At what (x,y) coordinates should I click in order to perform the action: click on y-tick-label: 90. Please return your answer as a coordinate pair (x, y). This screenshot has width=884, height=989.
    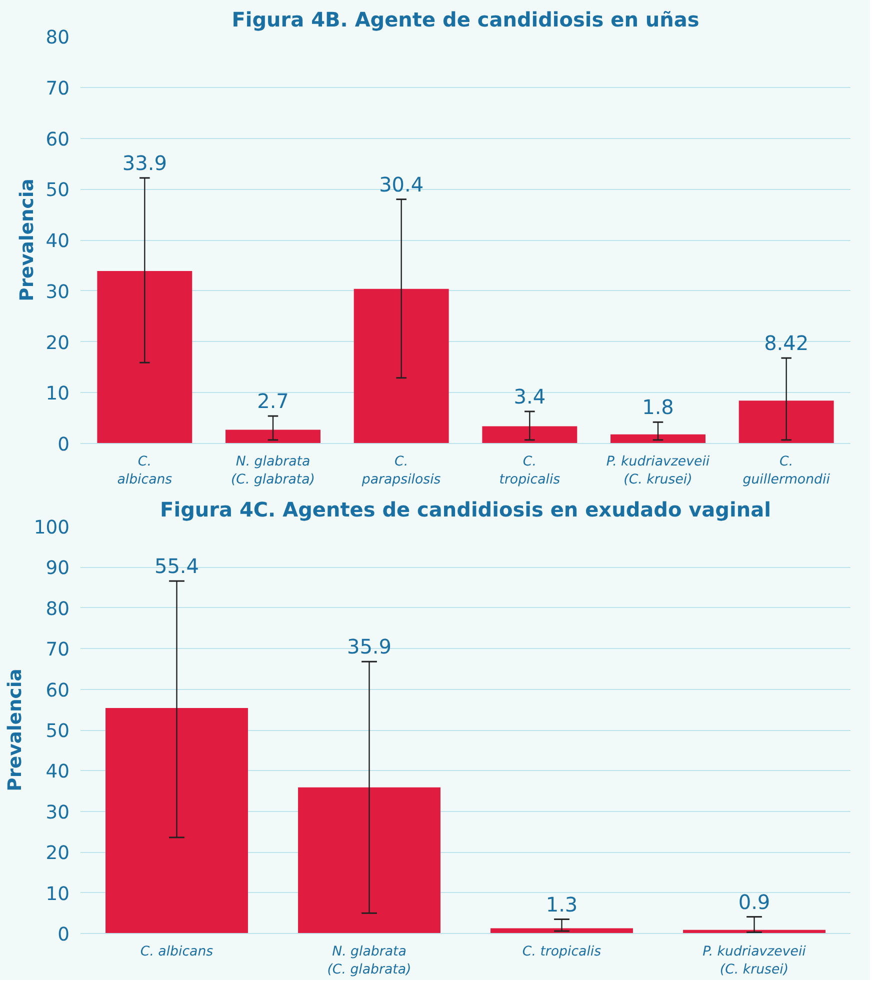
    Looking at the image, I should click on (58, 569).